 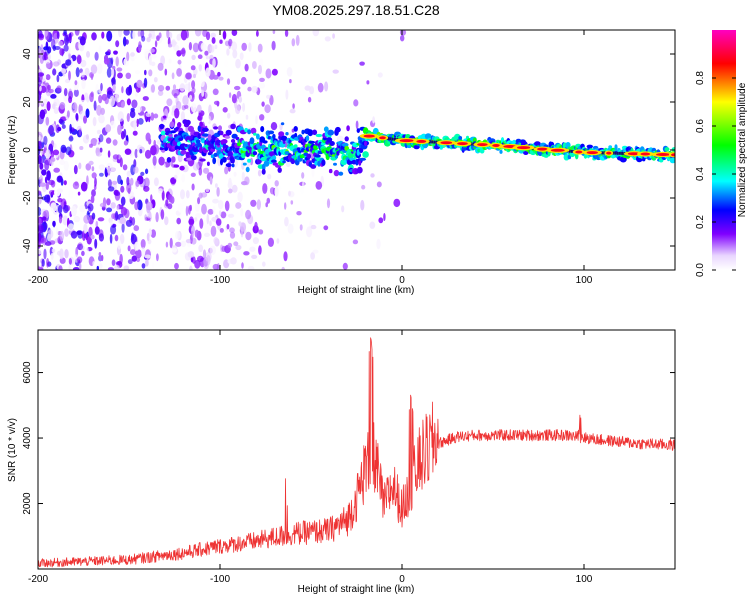 I want to click on colorbar-tick-label: 0.2, so click(x=700, y=222).